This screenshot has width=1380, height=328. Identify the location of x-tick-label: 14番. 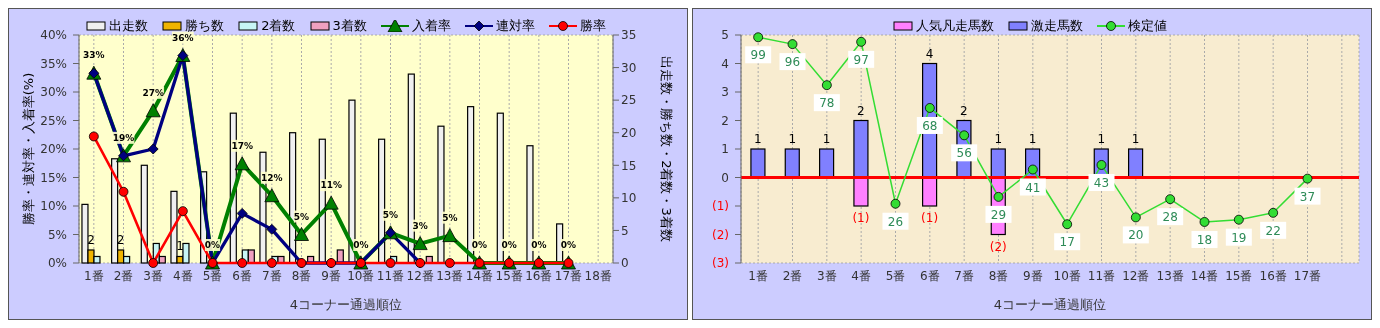
(1204, 275).